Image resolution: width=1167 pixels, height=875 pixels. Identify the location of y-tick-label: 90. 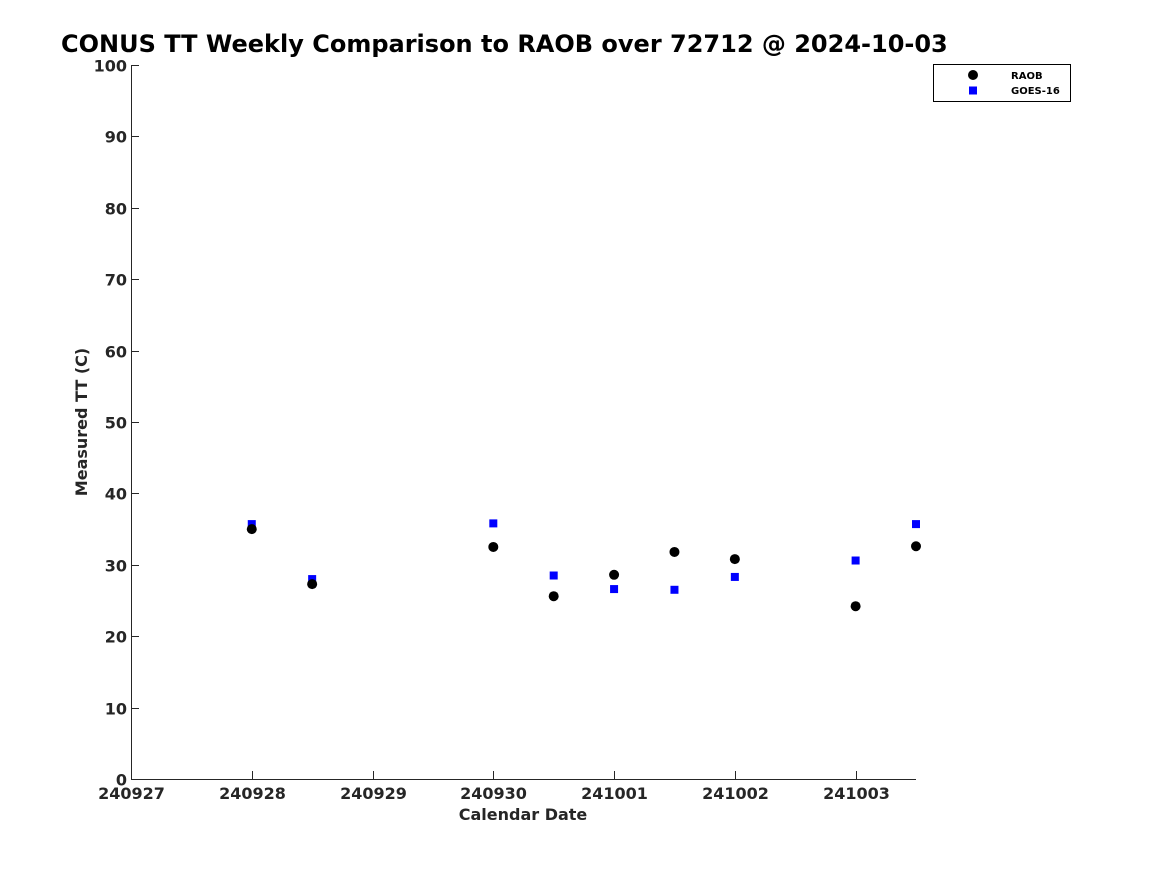
(116, 137).